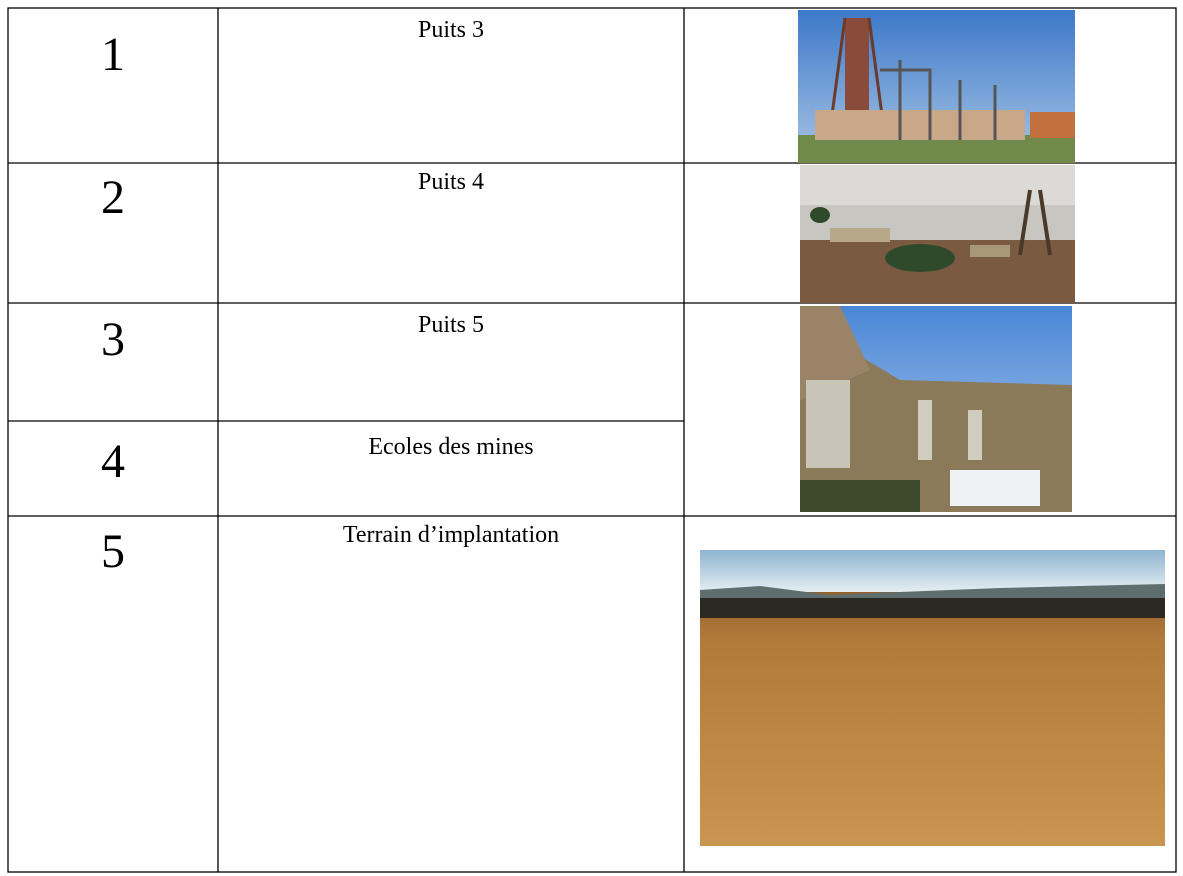 Image resolution: width=1183 pixels, height=876 pixels. I want to click on row-number: 1, so click(113, 54).